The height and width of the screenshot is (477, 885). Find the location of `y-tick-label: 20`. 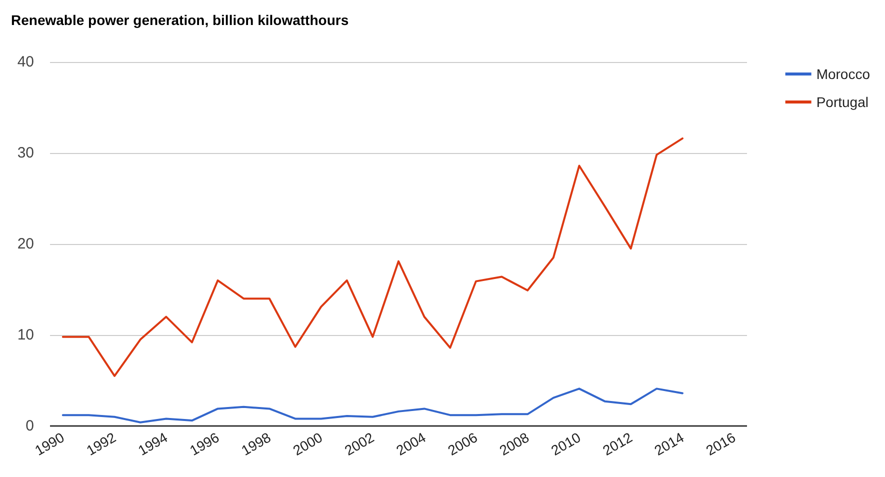

y-tick-label: 20 is located at coordinates (25, 244).